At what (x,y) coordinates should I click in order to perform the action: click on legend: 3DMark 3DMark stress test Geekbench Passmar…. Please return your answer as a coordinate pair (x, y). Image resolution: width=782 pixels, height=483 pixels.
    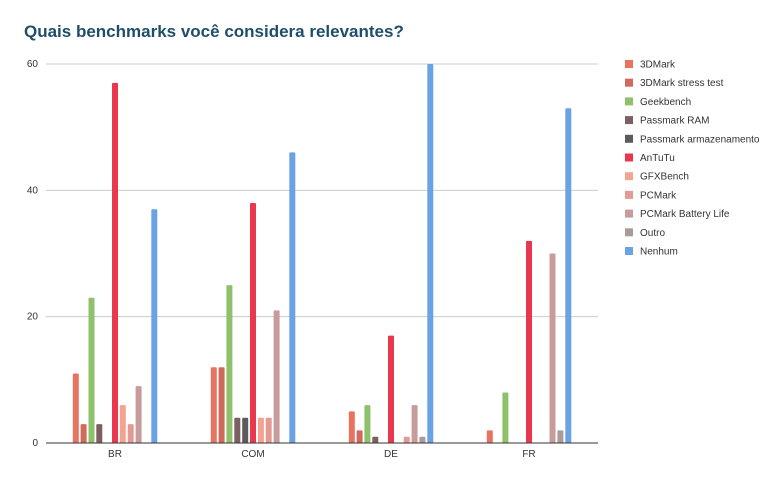
    Looking at the image, I should click on (692, 159).